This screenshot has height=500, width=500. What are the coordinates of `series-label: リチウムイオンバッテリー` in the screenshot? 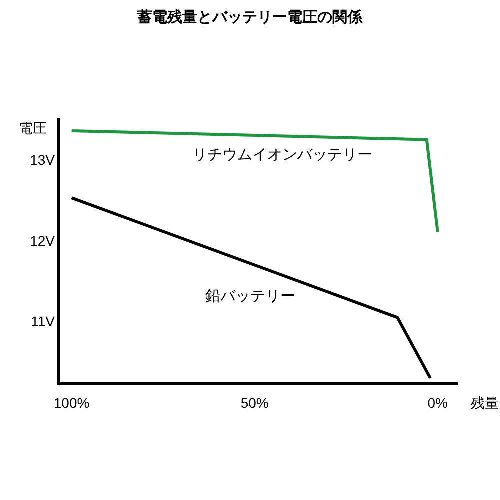 It's located at (282, 155).